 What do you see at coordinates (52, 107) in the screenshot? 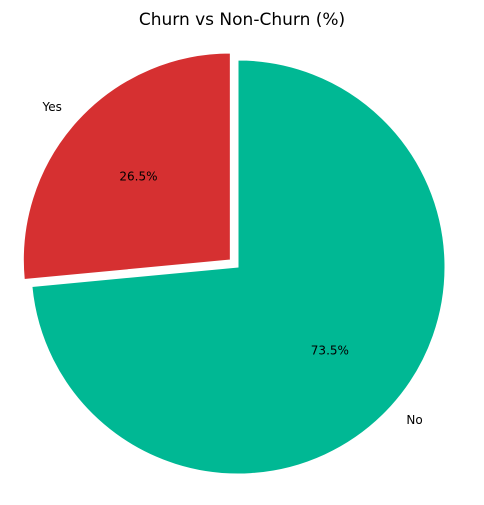
I see `slice-label-yes: Yes` at bounding box center [52, 107].